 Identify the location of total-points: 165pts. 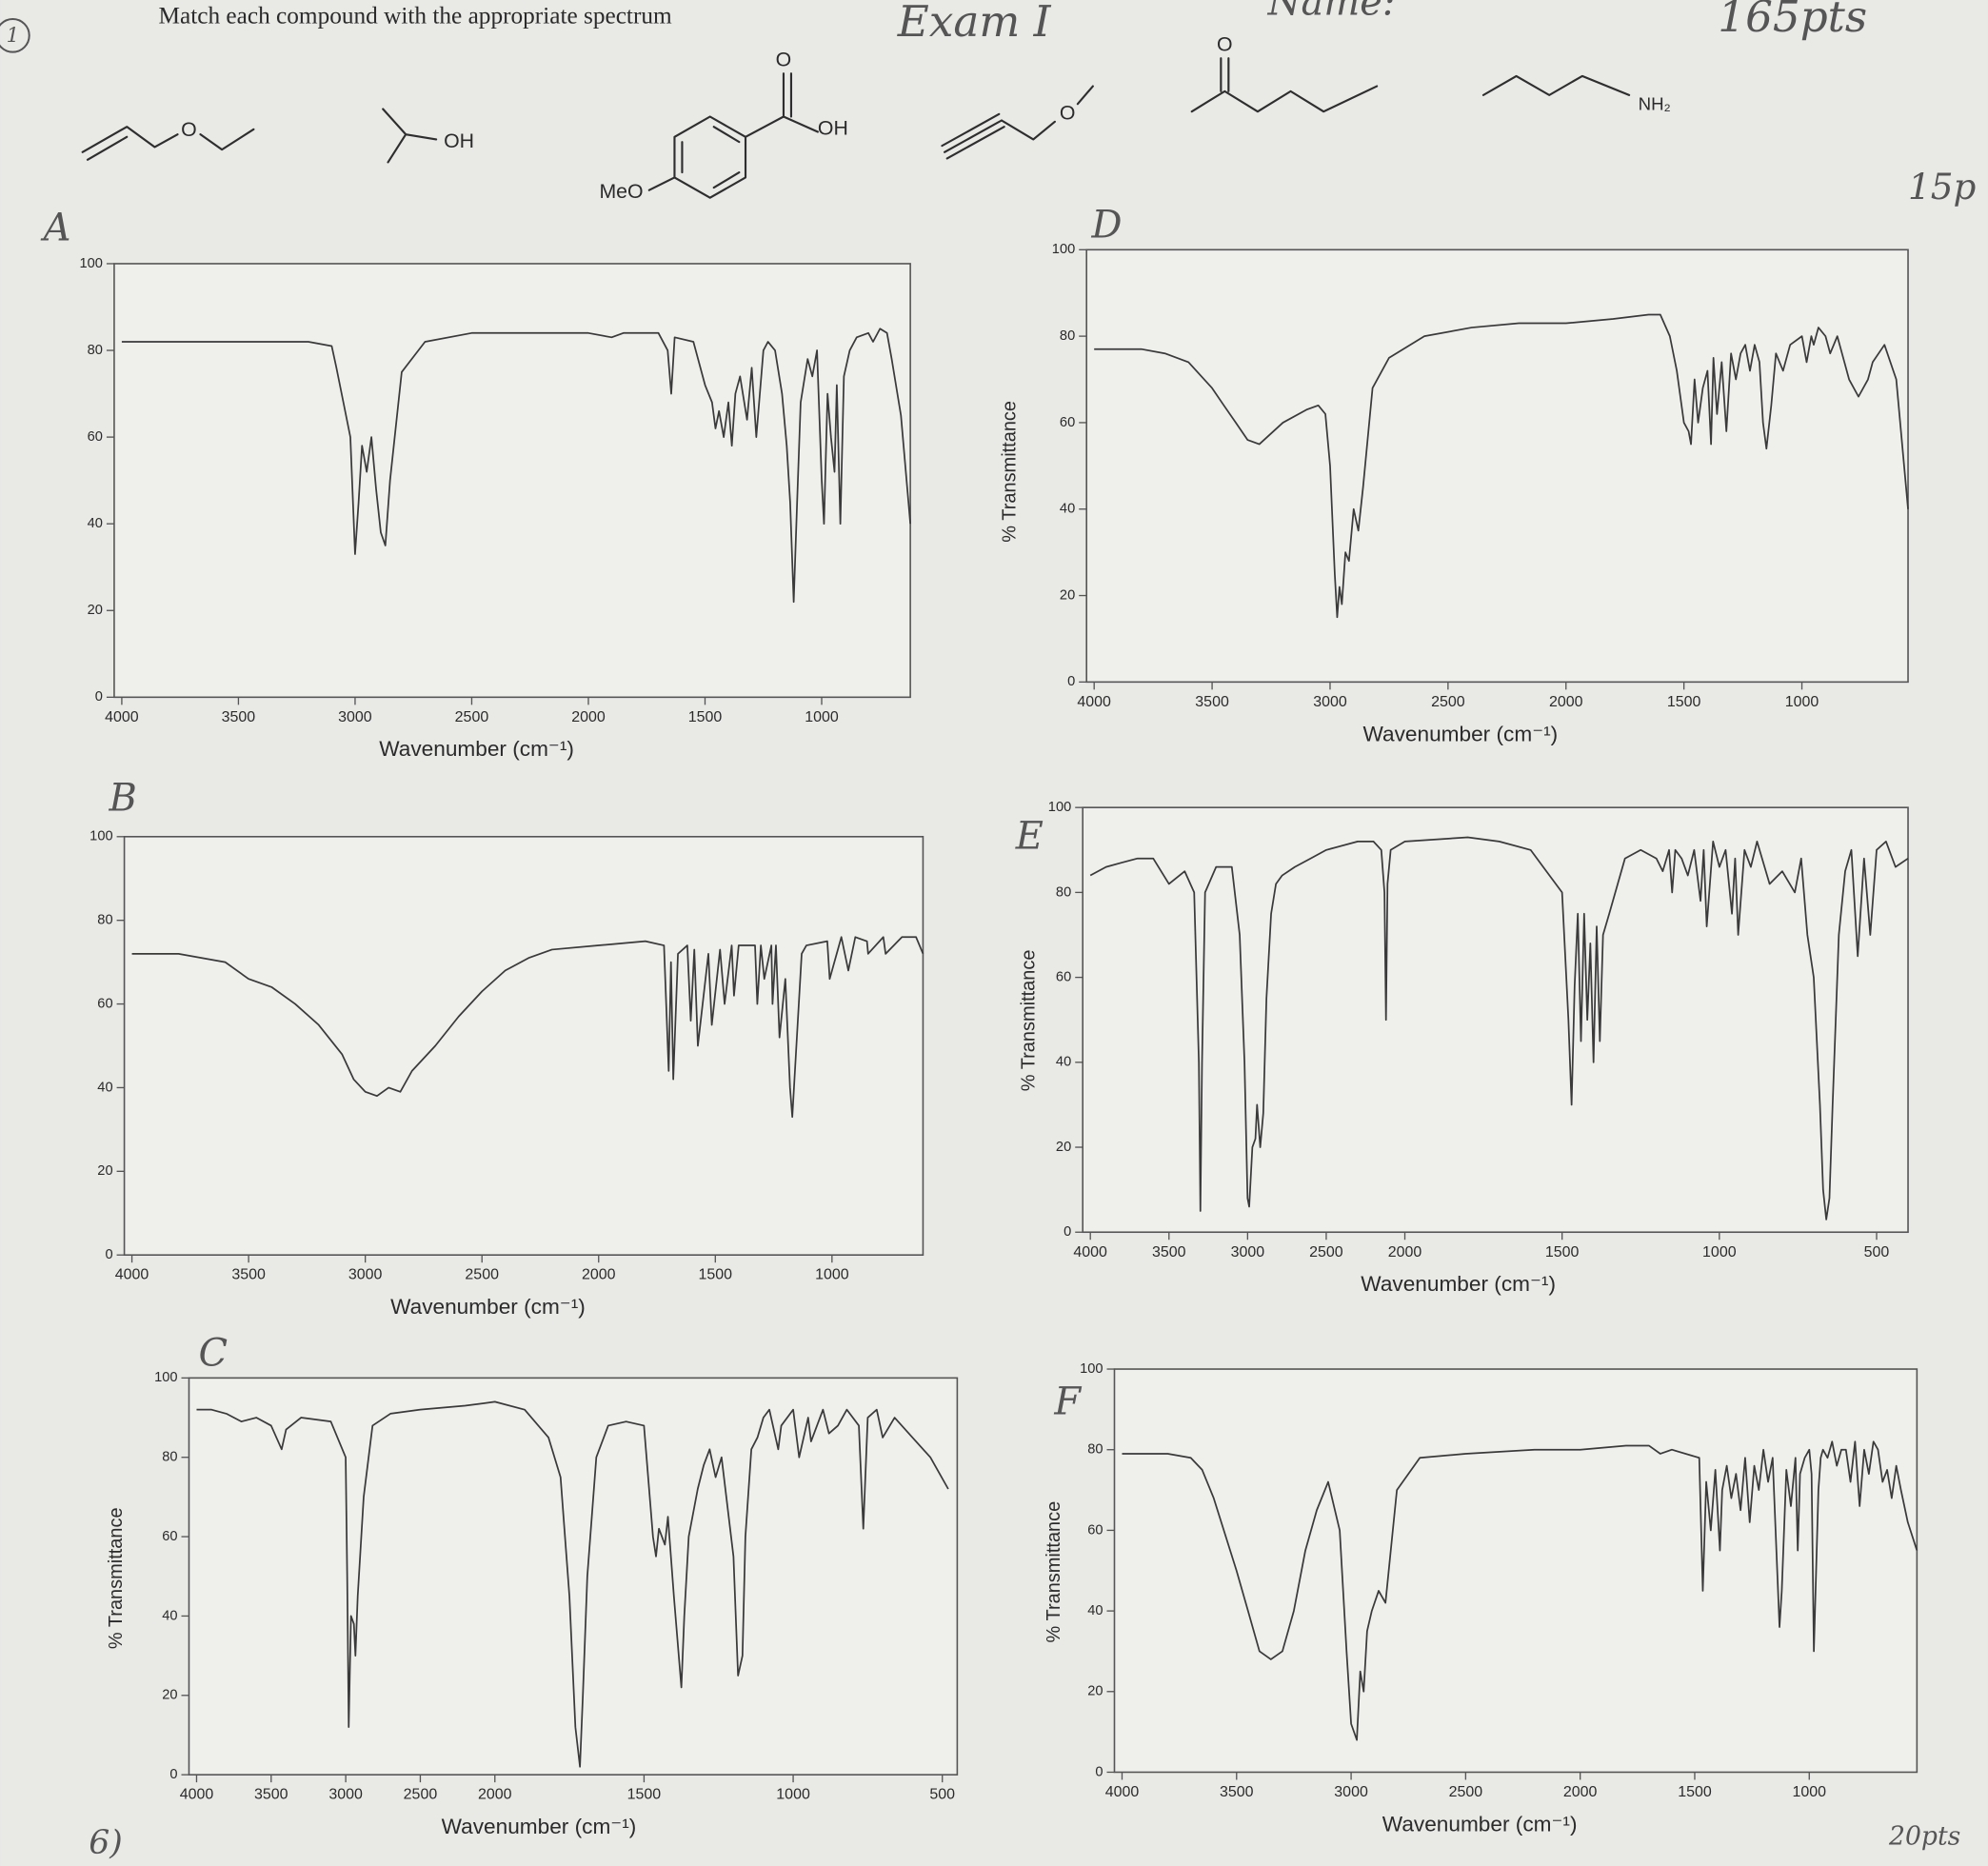
(1792, 21).